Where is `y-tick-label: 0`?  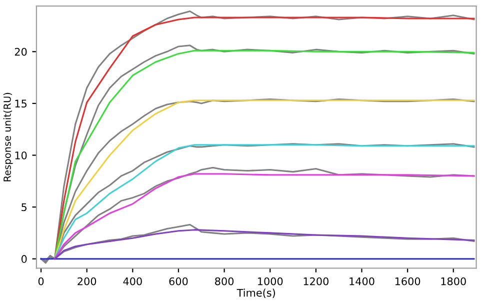
y-tick-label: 0 is located at coordinates (24, 259).